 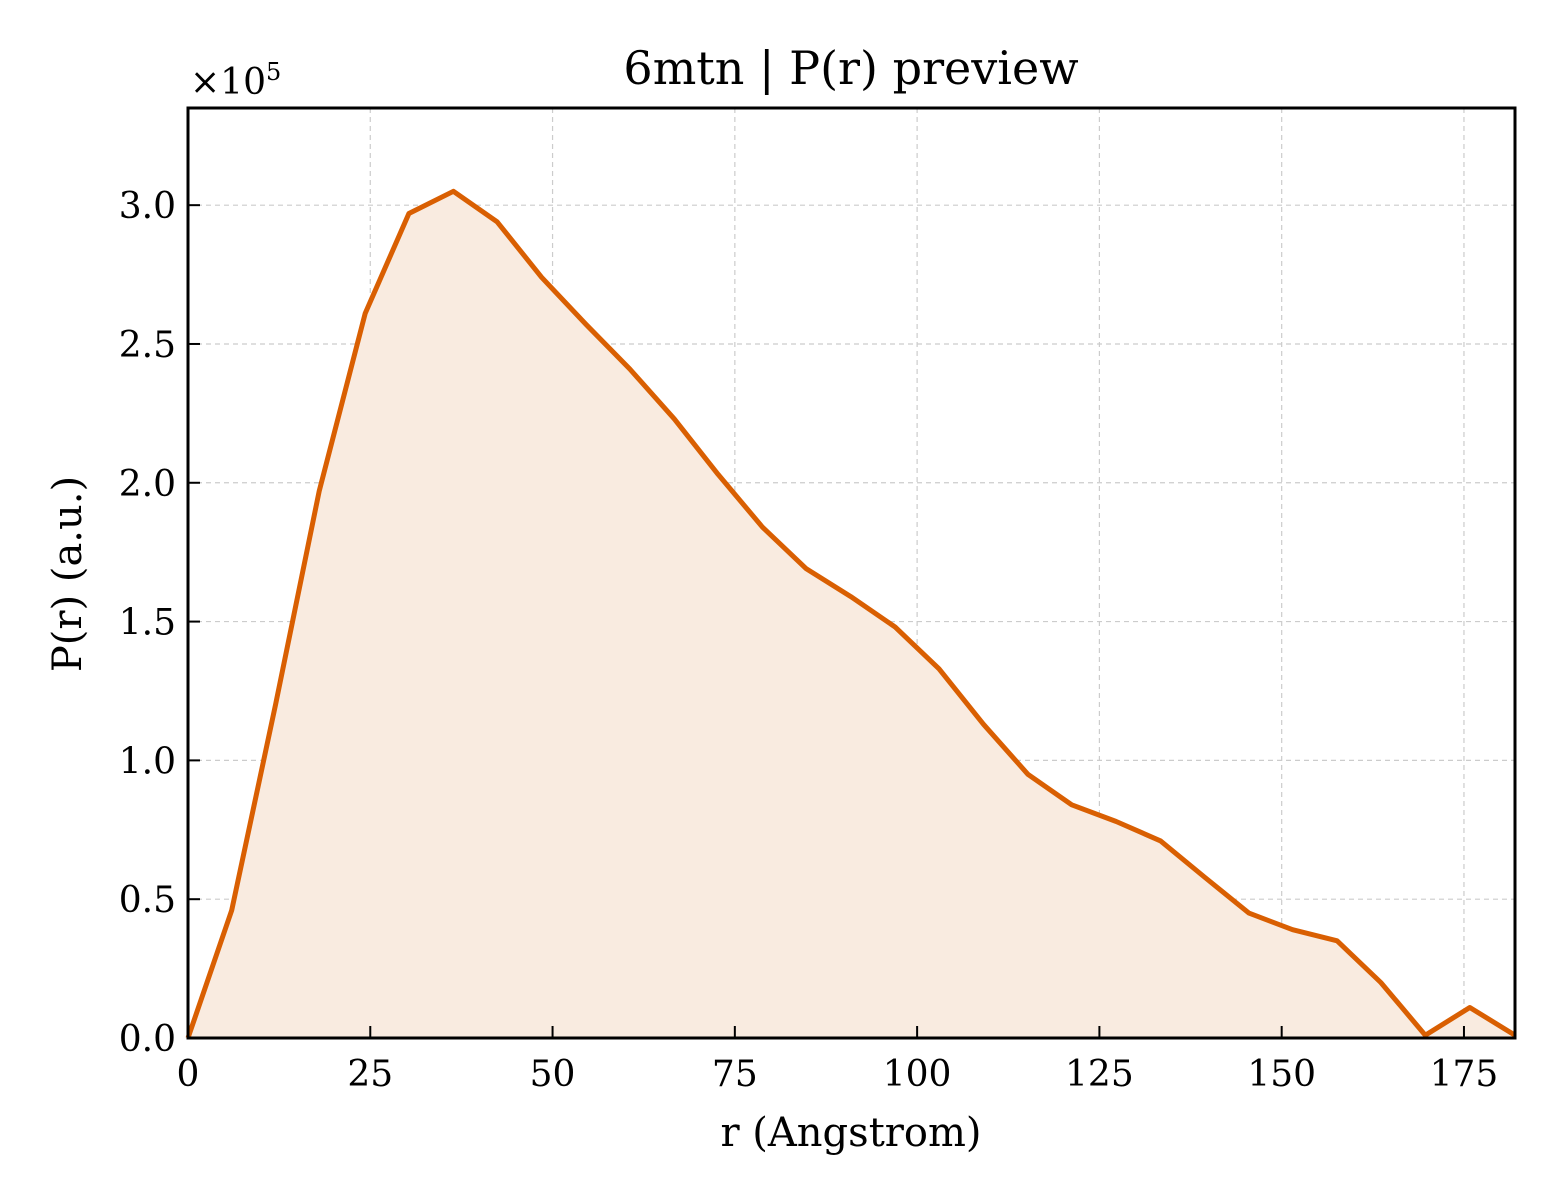 What do you see at coordinates (850, 1133) in the screenshot?
I see `x-axis-label: r (Angstrom)` at bounding box center [850, 1133].